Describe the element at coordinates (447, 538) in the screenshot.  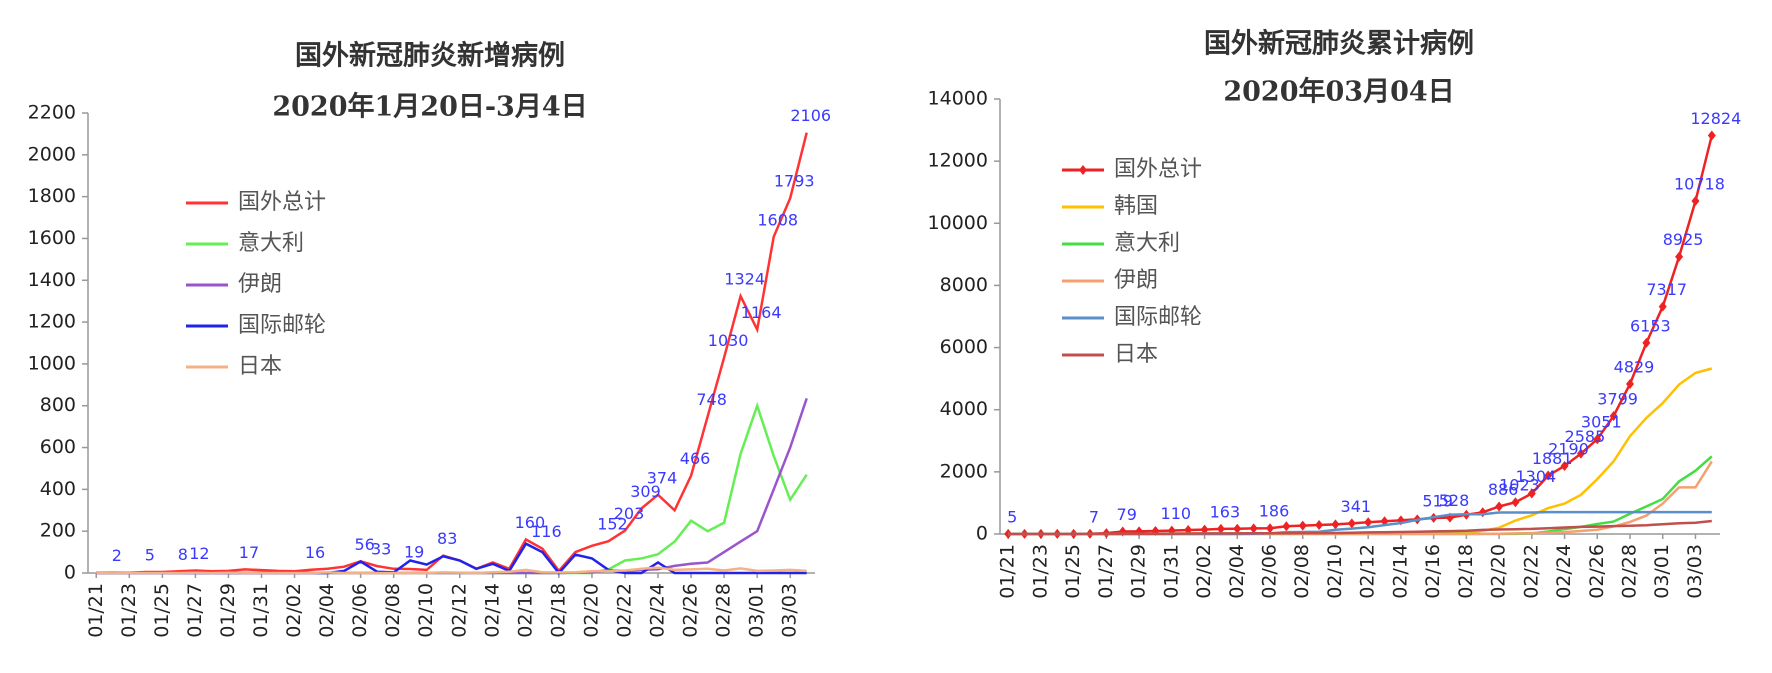
I see `data-label: 83` at that location.